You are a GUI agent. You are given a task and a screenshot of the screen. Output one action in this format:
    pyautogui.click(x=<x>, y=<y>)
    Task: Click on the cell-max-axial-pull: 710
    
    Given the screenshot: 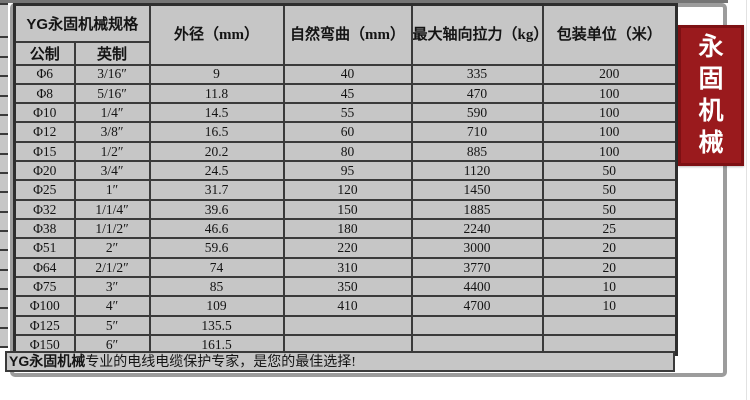 What is the action you would take?
    pyautogui.click(x=477, y=132)
    